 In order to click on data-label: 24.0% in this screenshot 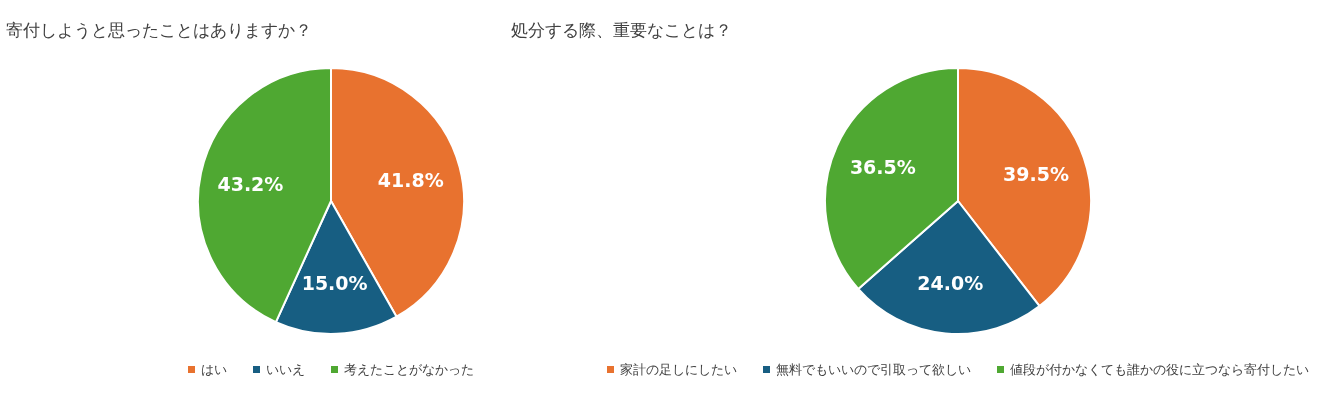, I will do `click(950, 283)`.